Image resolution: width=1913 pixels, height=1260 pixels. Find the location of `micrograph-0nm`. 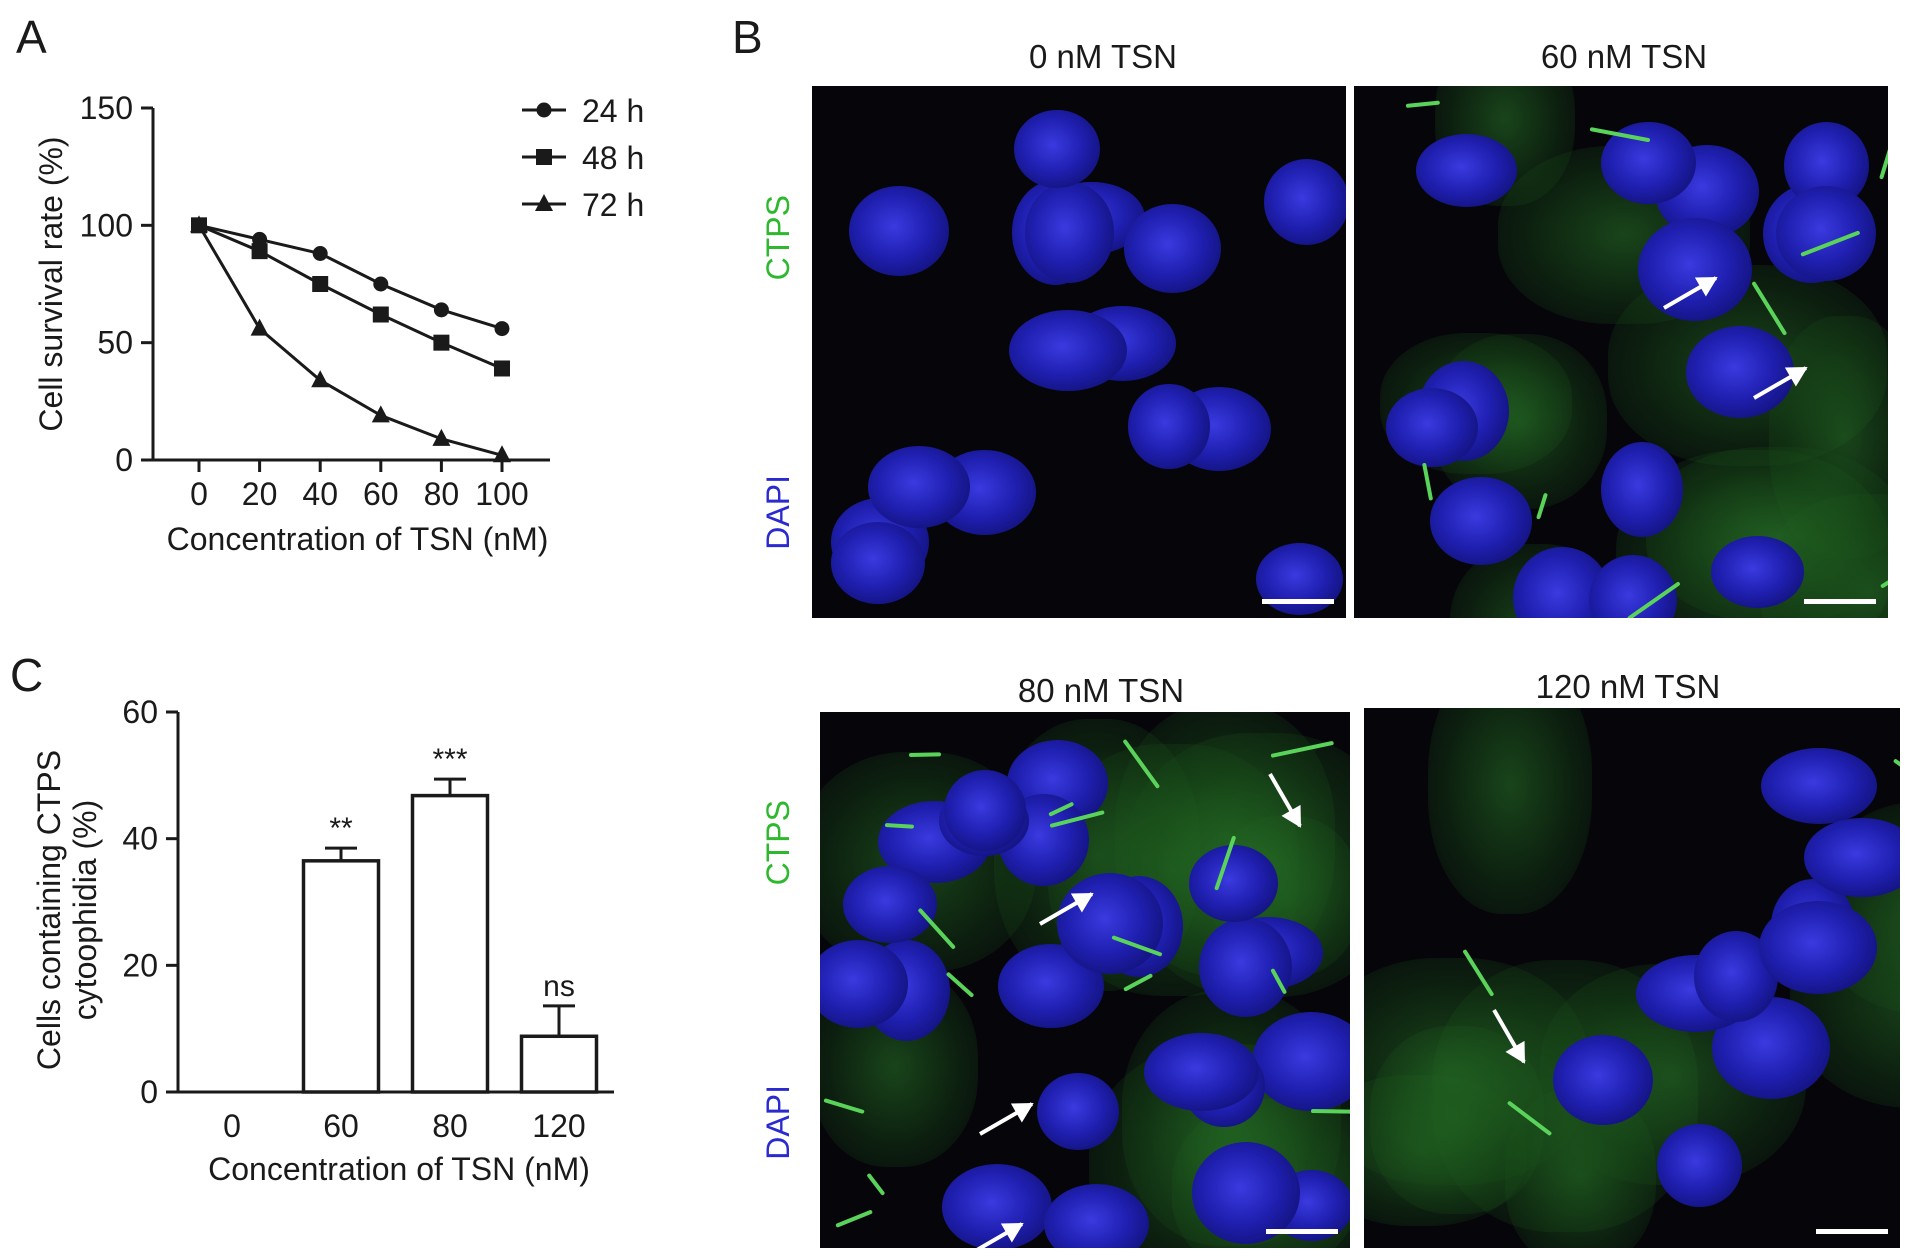

micrograph-0nm is located at coordinates (1079, 352).